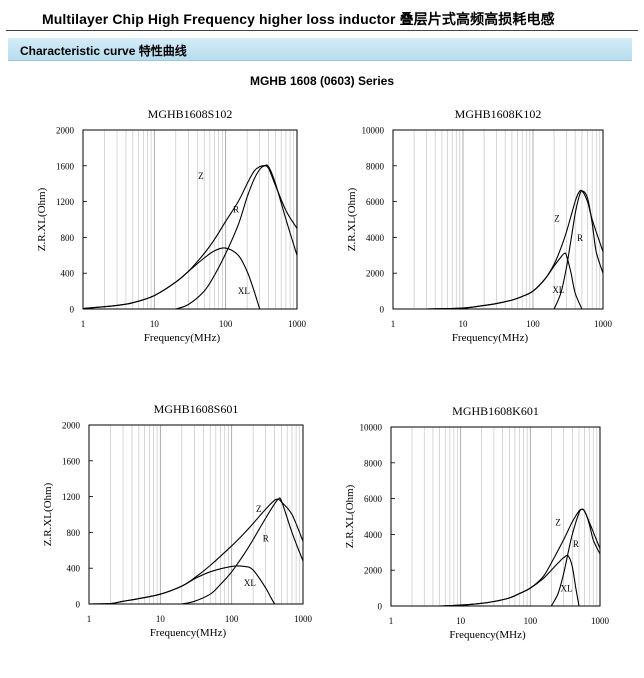 This screenshot has width=644, height=678. I want to click on section-bar: Characteristic curve 特性曲线, so click(320, 49).